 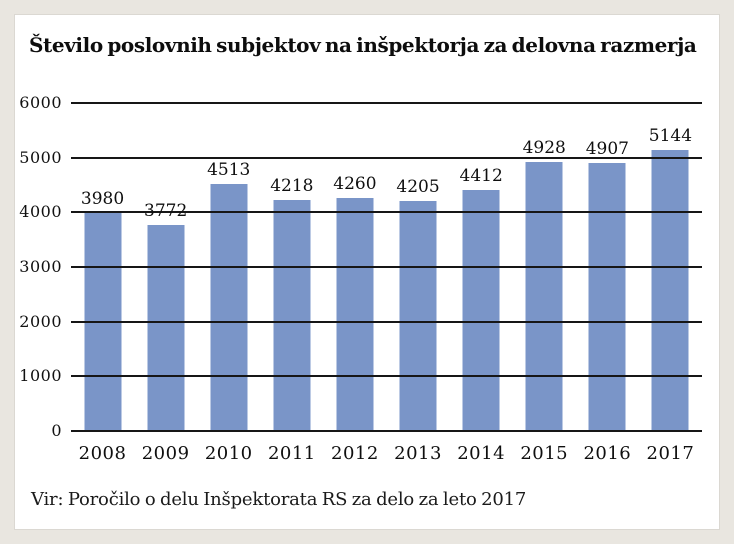 I want to click on bar-2013, so click(x=418, y=316).